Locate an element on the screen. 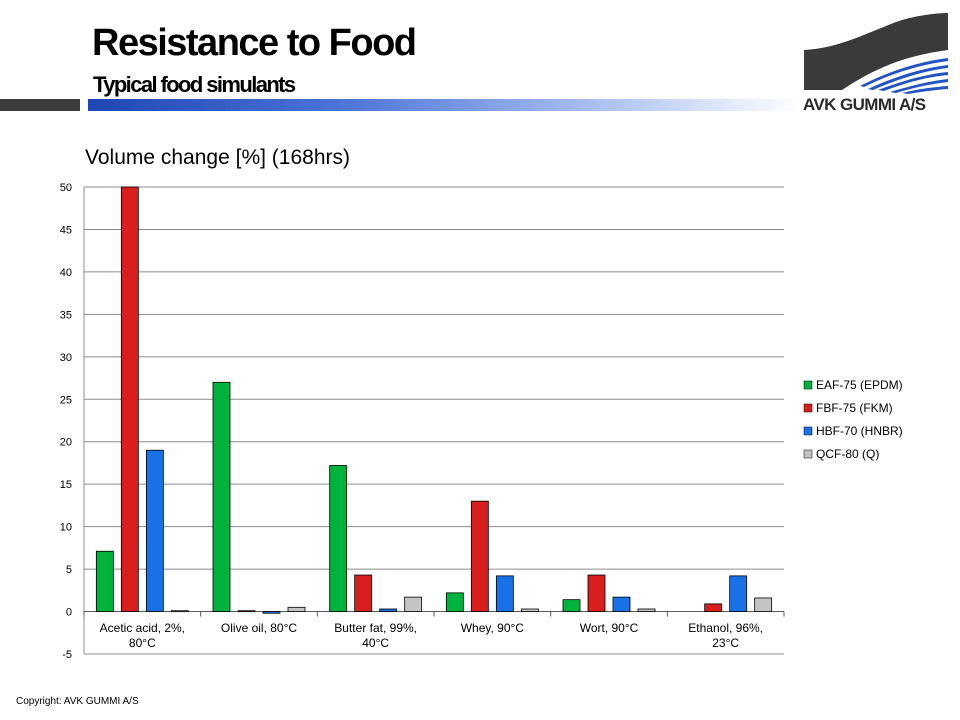 The height and width of the screenshot is (720, 960). y-tick-label: 20 is located at coordinates (66, 443).